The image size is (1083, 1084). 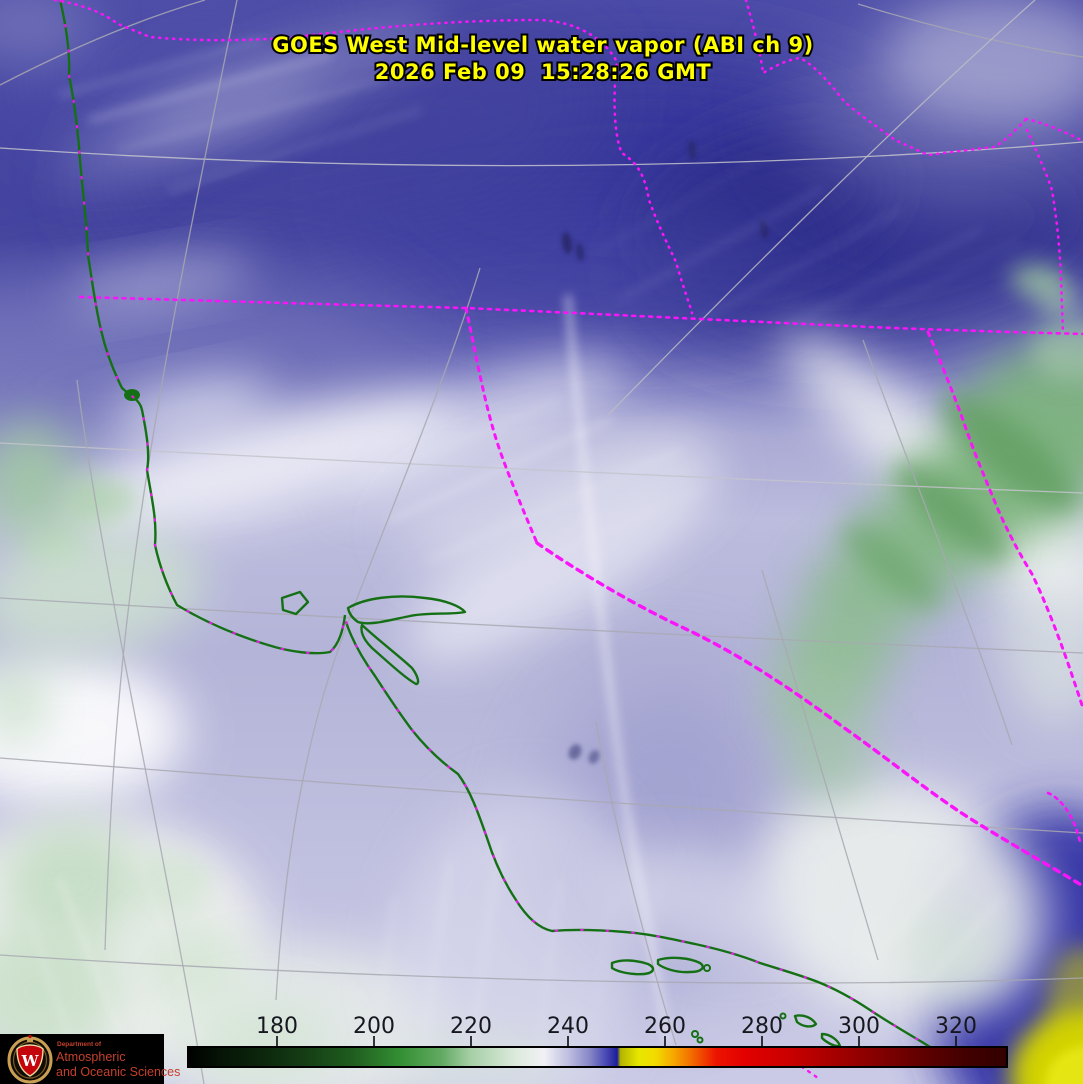 I want to click on contrail-streak, so click(x=618, y=670).